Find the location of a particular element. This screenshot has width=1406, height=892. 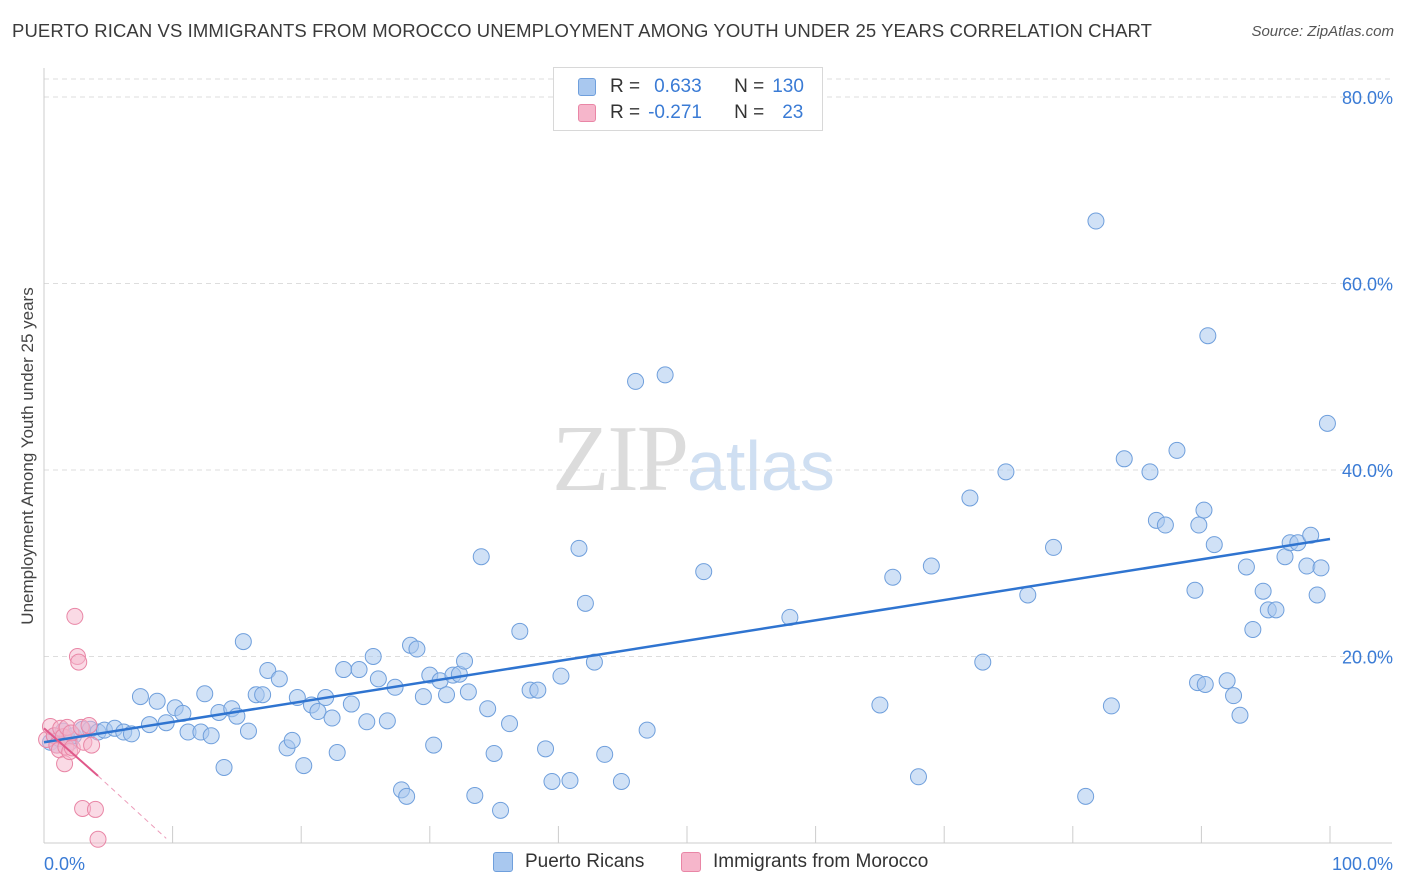

legend-item-morocco: Immigrants from Morocco is located at coordinates (804, 862).